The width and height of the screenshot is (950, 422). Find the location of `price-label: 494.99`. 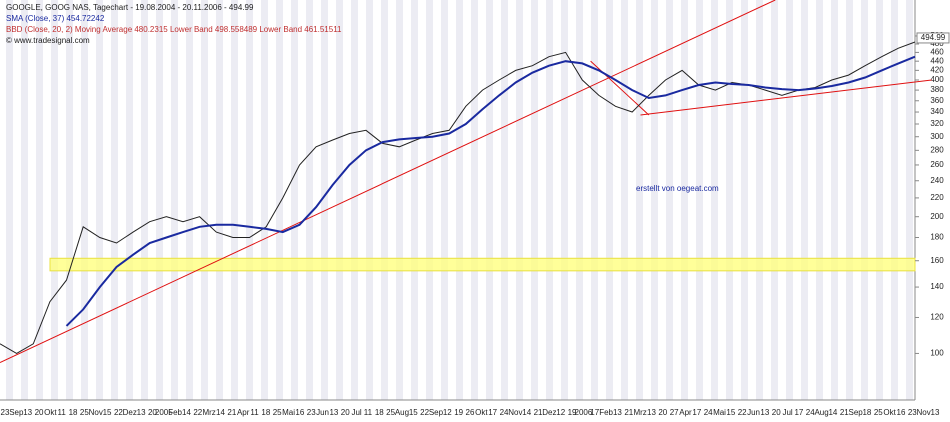

price-label: 494.99 is located at coordinates (933, 37).